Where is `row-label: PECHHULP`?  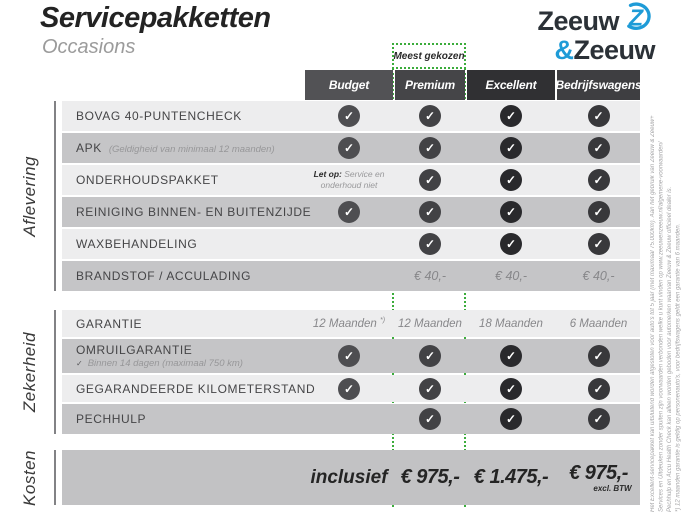 row-label: PECHHULP is located at coordinates (111, 419).